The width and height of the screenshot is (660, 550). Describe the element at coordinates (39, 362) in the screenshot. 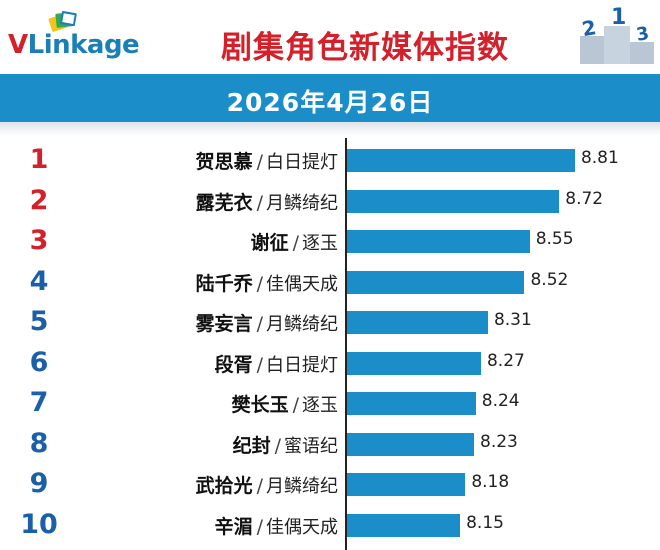

I see `rank-number: 6` at that location.